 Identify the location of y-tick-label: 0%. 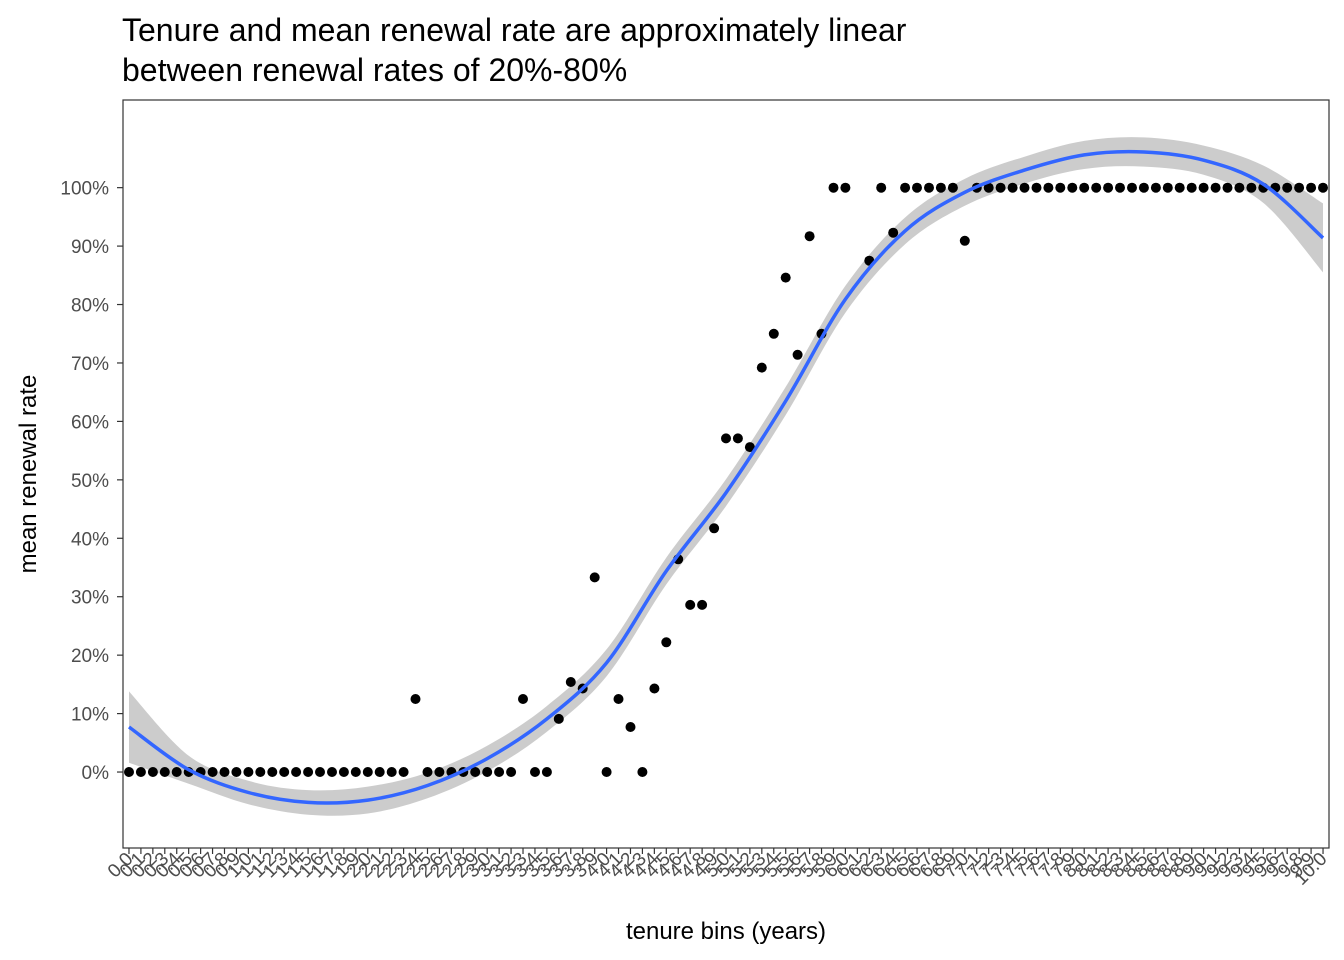
(96, 773).